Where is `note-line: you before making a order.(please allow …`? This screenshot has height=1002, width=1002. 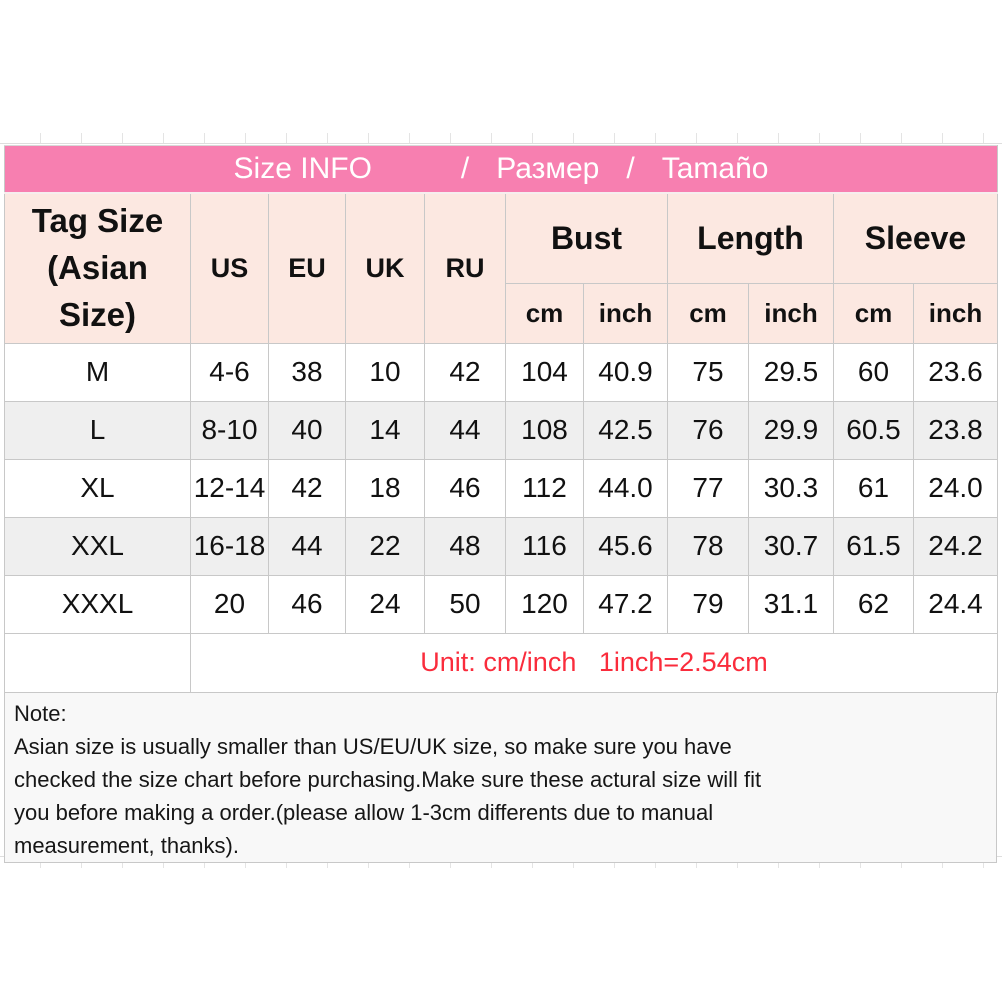 note-line: you before making a order.(please allow … is located at coordinates (364, 812).